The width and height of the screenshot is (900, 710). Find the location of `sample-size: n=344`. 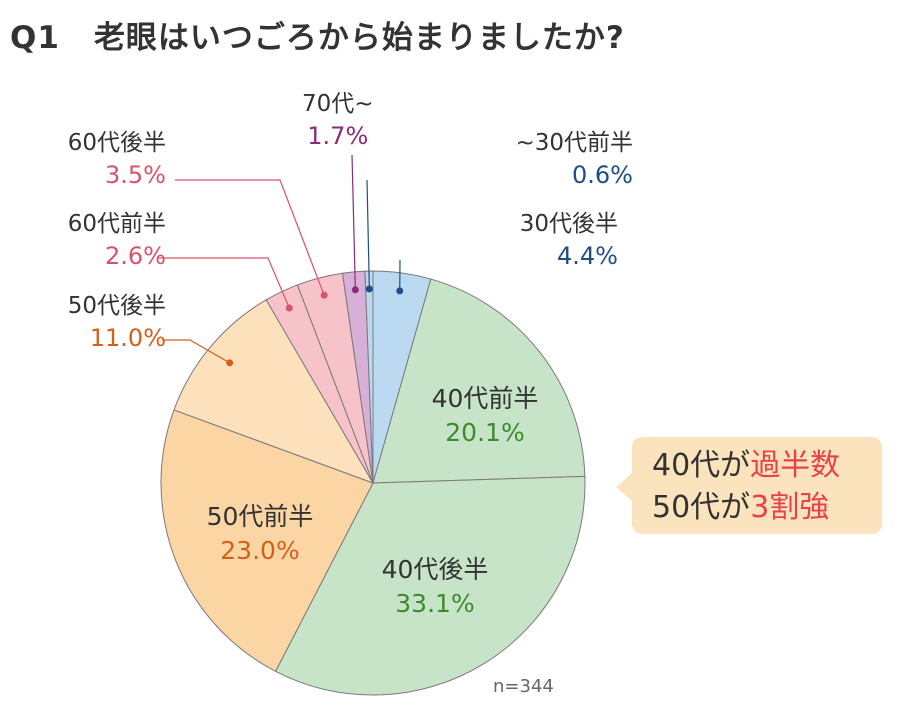

sample-size: n=344 is located at coordinates (523, 686).